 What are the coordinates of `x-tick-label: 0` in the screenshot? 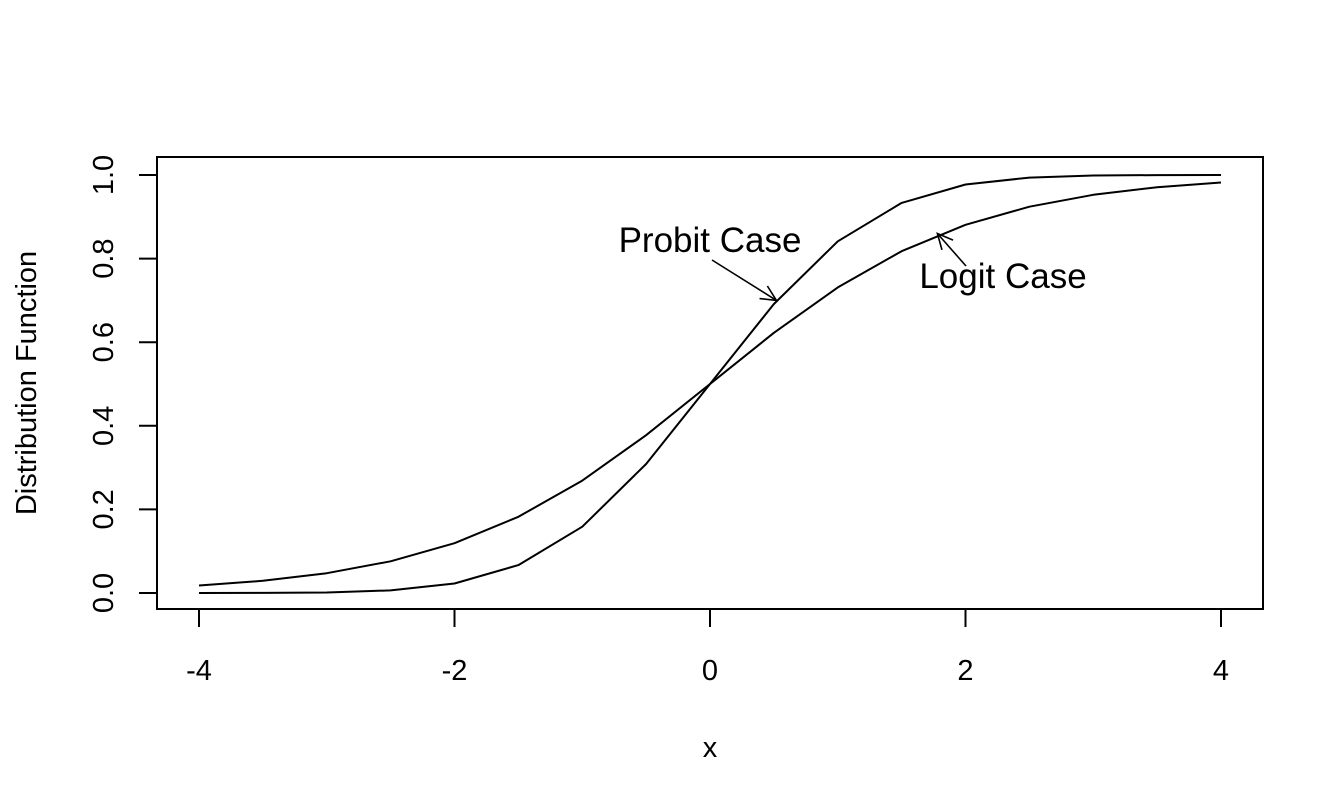 It's located at (710, 671).